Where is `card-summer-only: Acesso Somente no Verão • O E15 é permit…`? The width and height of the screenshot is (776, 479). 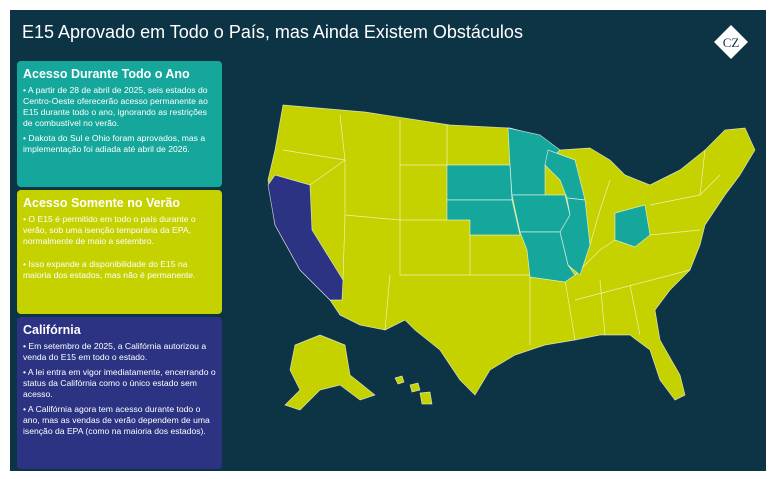 card-summer-only: Acesso Somente no Verão • O E15 é permit… is located at coordinates (119, 252).